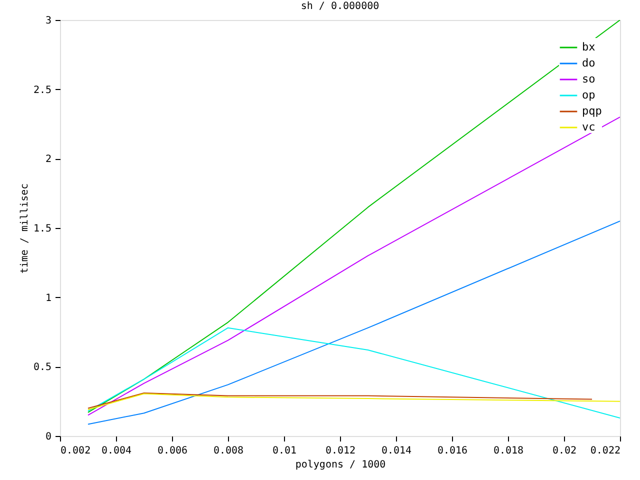 This screenshot has height=480, width=640. Describe the element at coordinates (75, 451) in the screenshot. I see `x-tick-label: 0.002` at that location.